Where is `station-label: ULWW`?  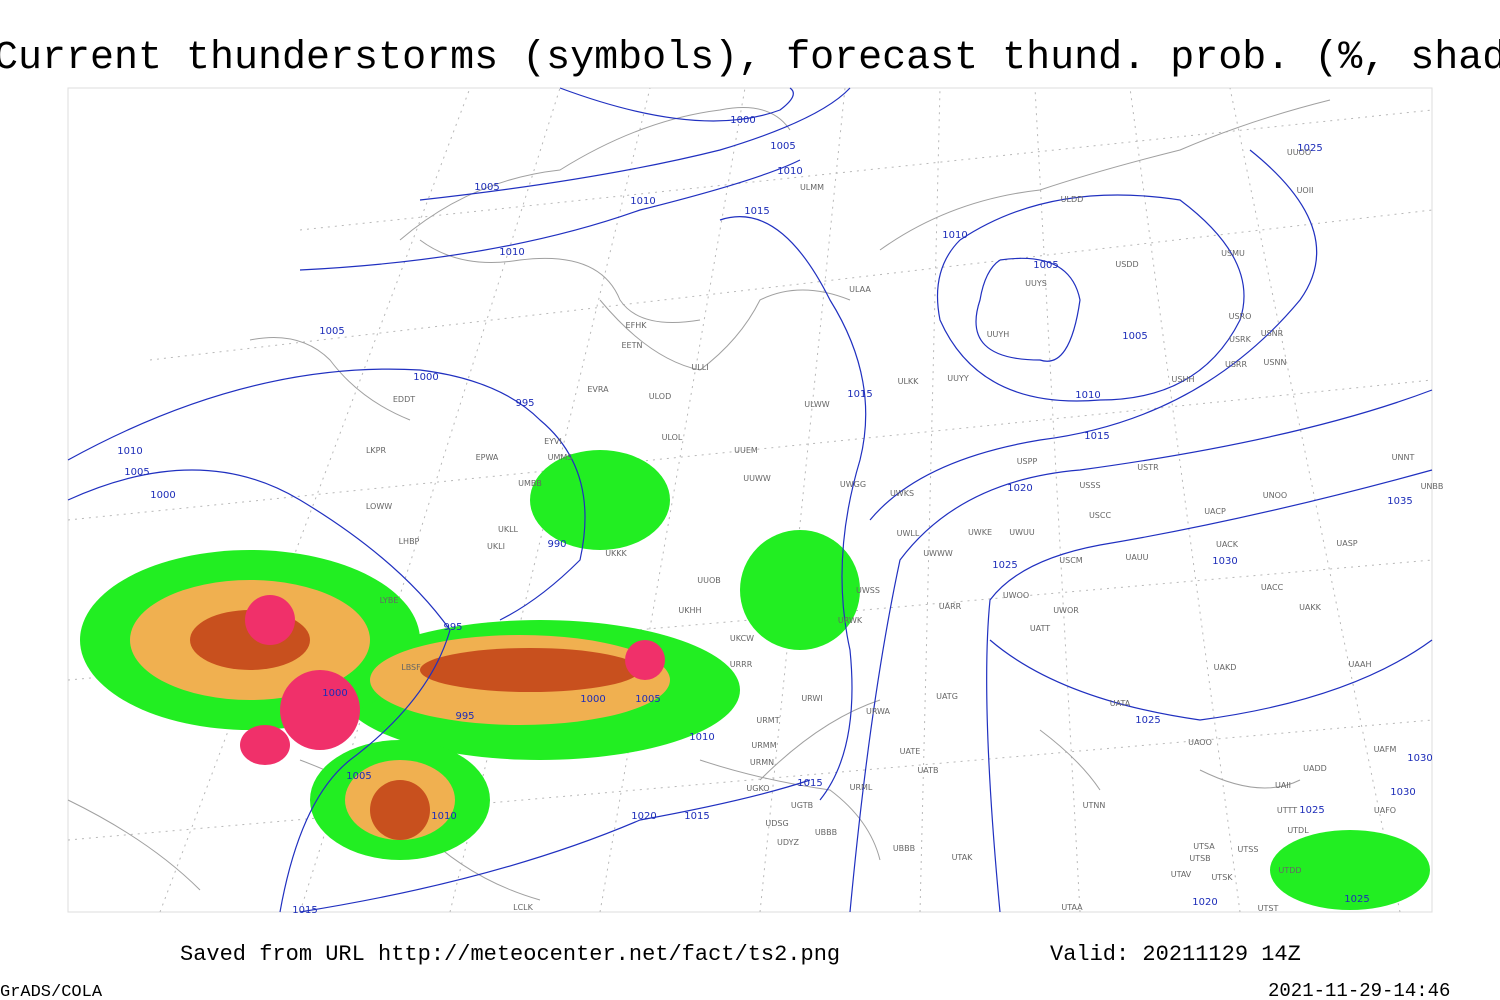 station-label: ULWW is located at coordinates (816, 404).